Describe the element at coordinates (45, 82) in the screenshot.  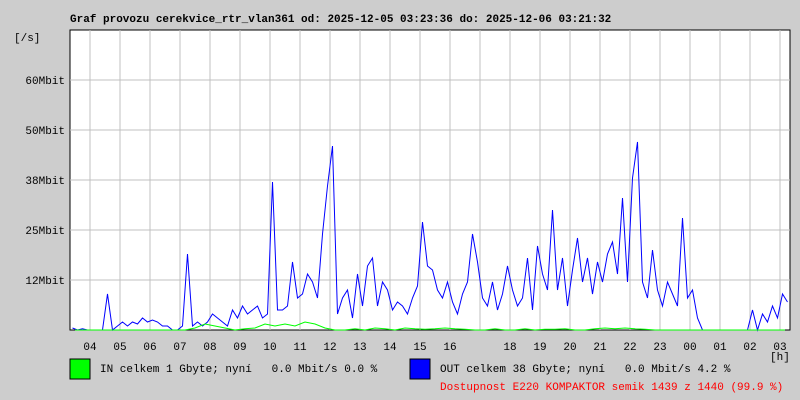
I see `y-tick-label: 60Mbit` at that location.